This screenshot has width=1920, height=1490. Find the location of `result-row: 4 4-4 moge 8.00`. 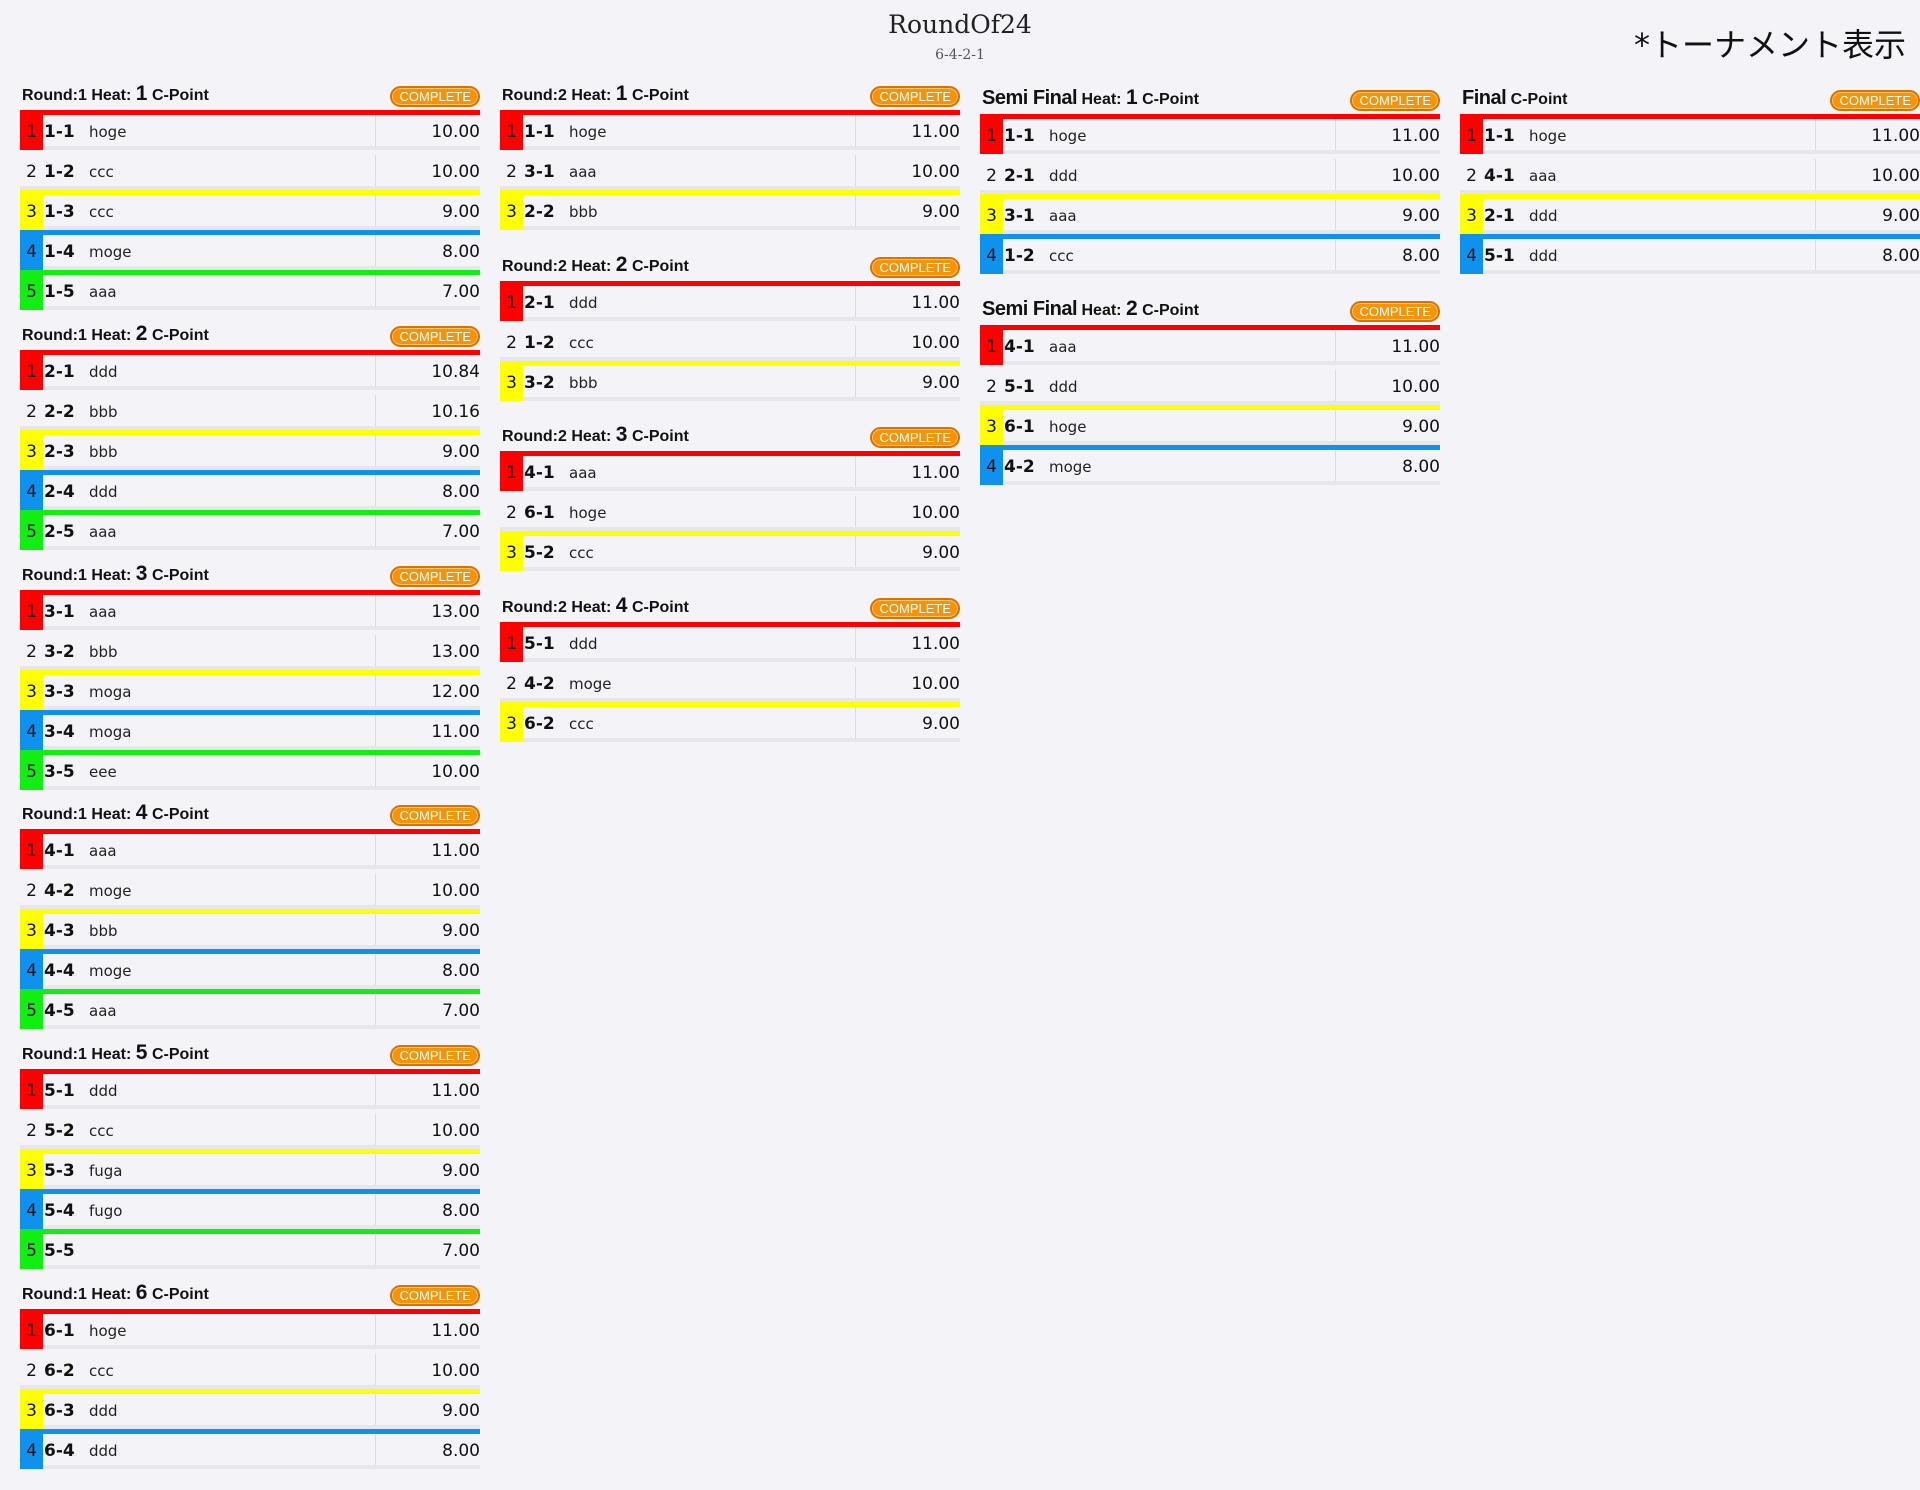

result-row: 4 4-4 moge 8.00 is located at coordinates (250, 974).